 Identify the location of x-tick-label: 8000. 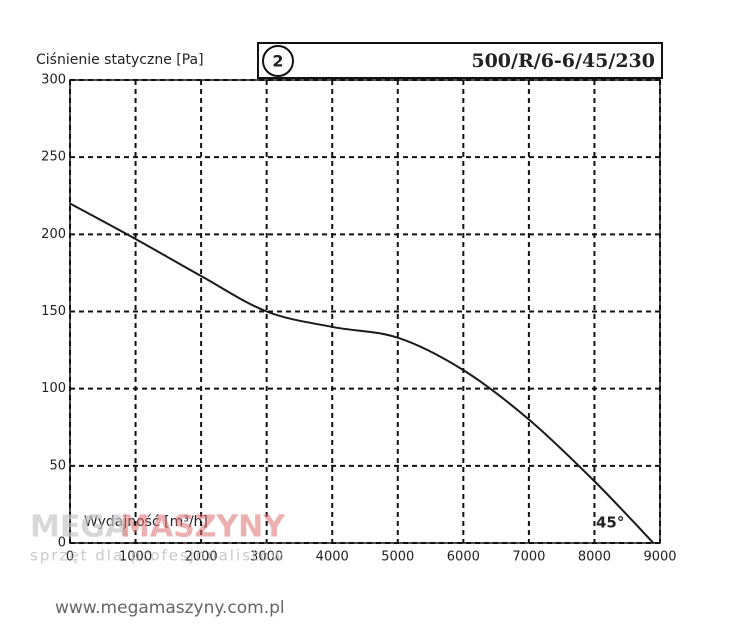
(594, 557).